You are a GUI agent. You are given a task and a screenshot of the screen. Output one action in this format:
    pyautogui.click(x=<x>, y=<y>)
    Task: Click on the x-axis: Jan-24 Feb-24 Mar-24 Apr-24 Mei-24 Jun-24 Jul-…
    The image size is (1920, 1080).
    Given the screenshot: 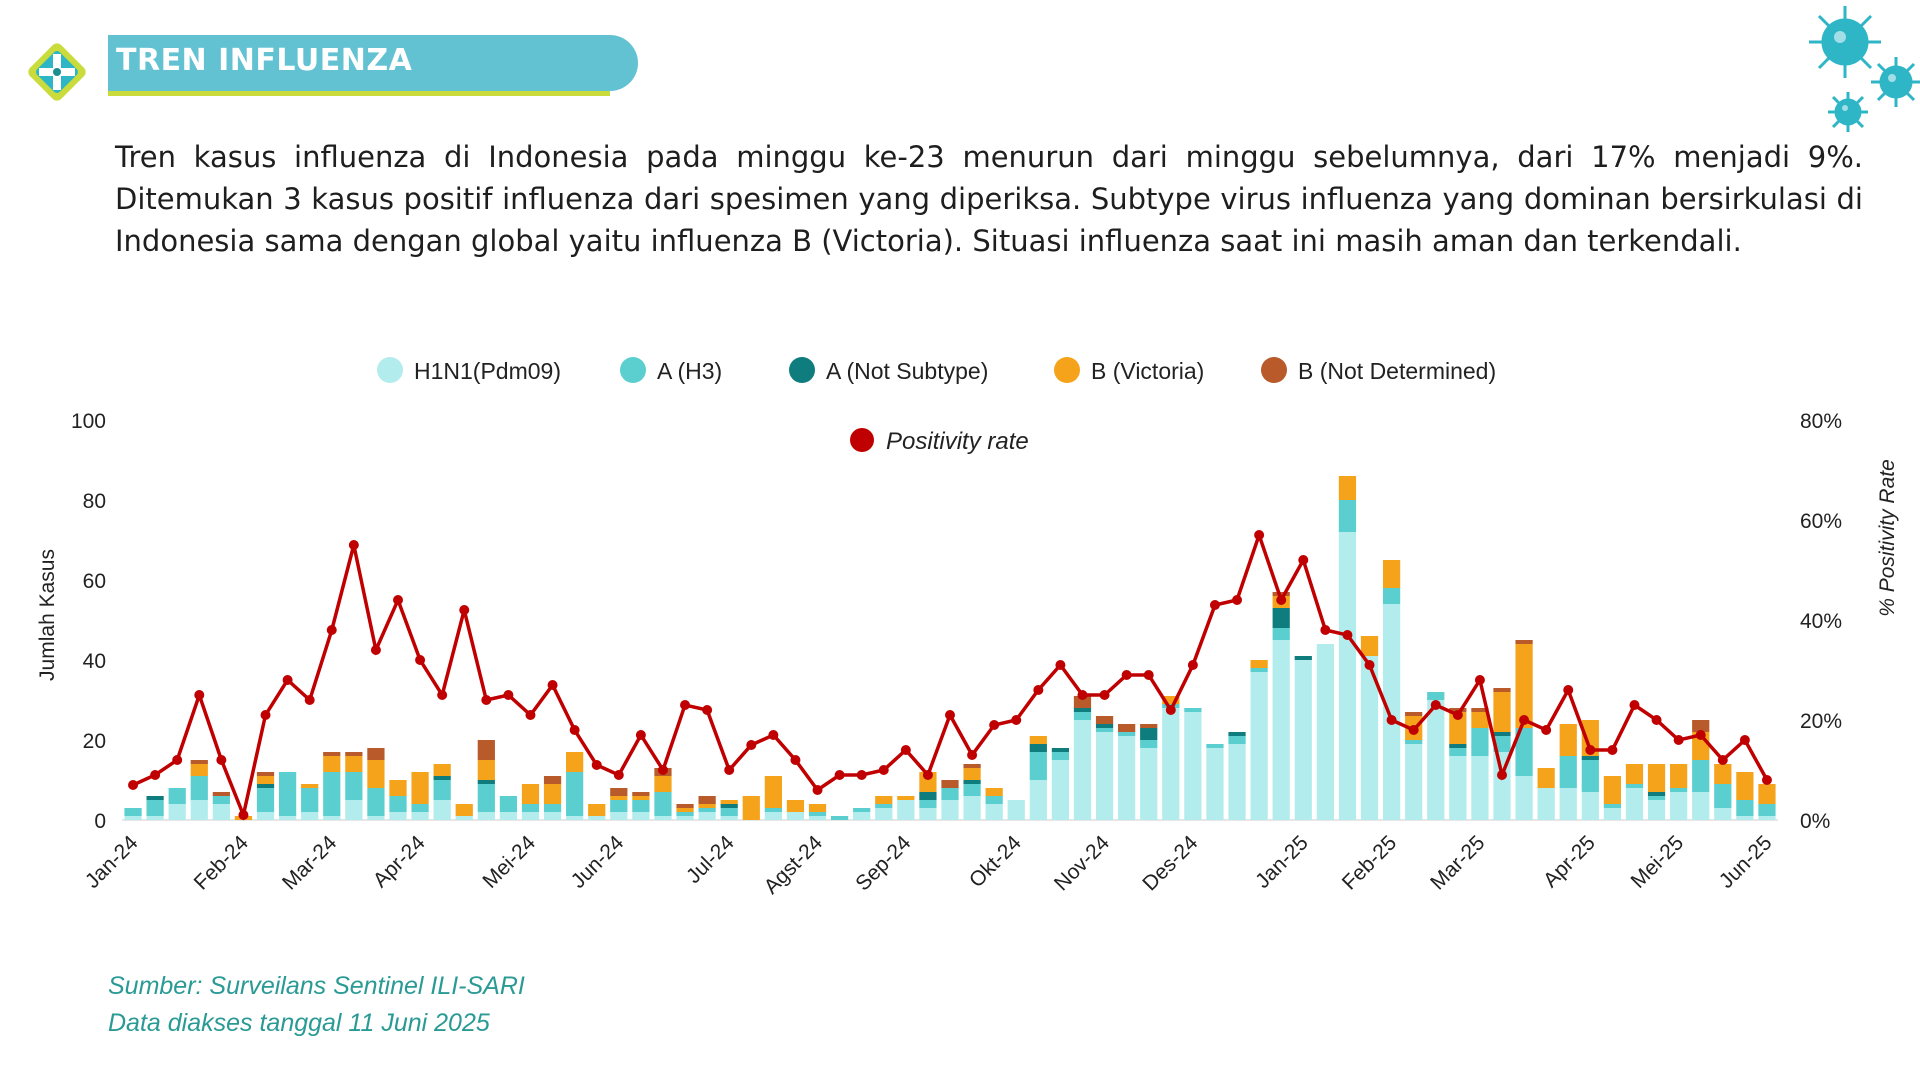 What is the action you would take?
    pyautogui.click(x=929, y=865)
    